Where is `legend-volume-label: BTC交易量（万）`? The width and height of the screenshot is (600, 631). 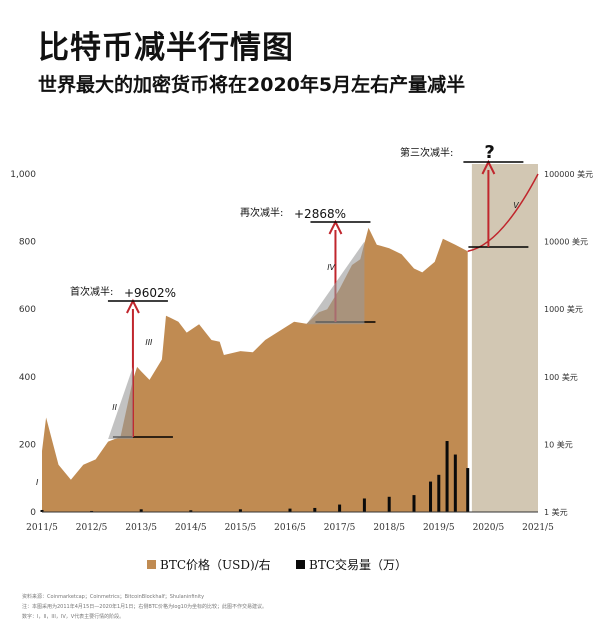 legend-volume-label: BTC交易量（万） is located at coordinates (358, 565).